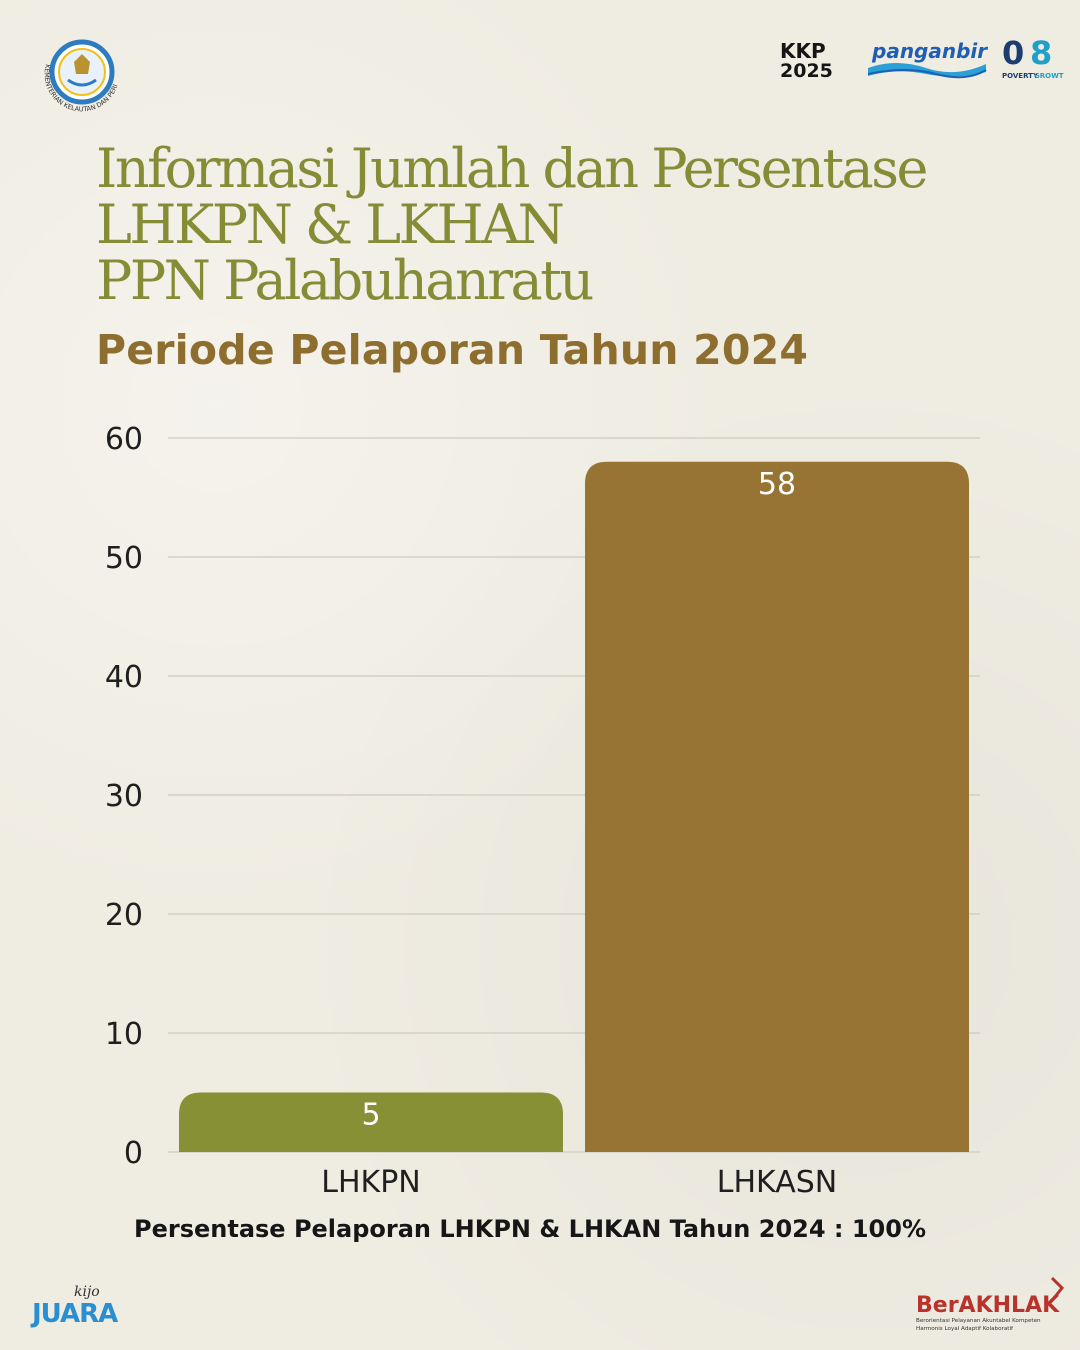 This screenshot has height=1350, width=1080. What do you see at coordinates (965, 1329) in the screenshot?
I see `berakhlak-line-2: Harmonis Loyal Adaptif Kolaboratif` at bounding box center [965, 1329].